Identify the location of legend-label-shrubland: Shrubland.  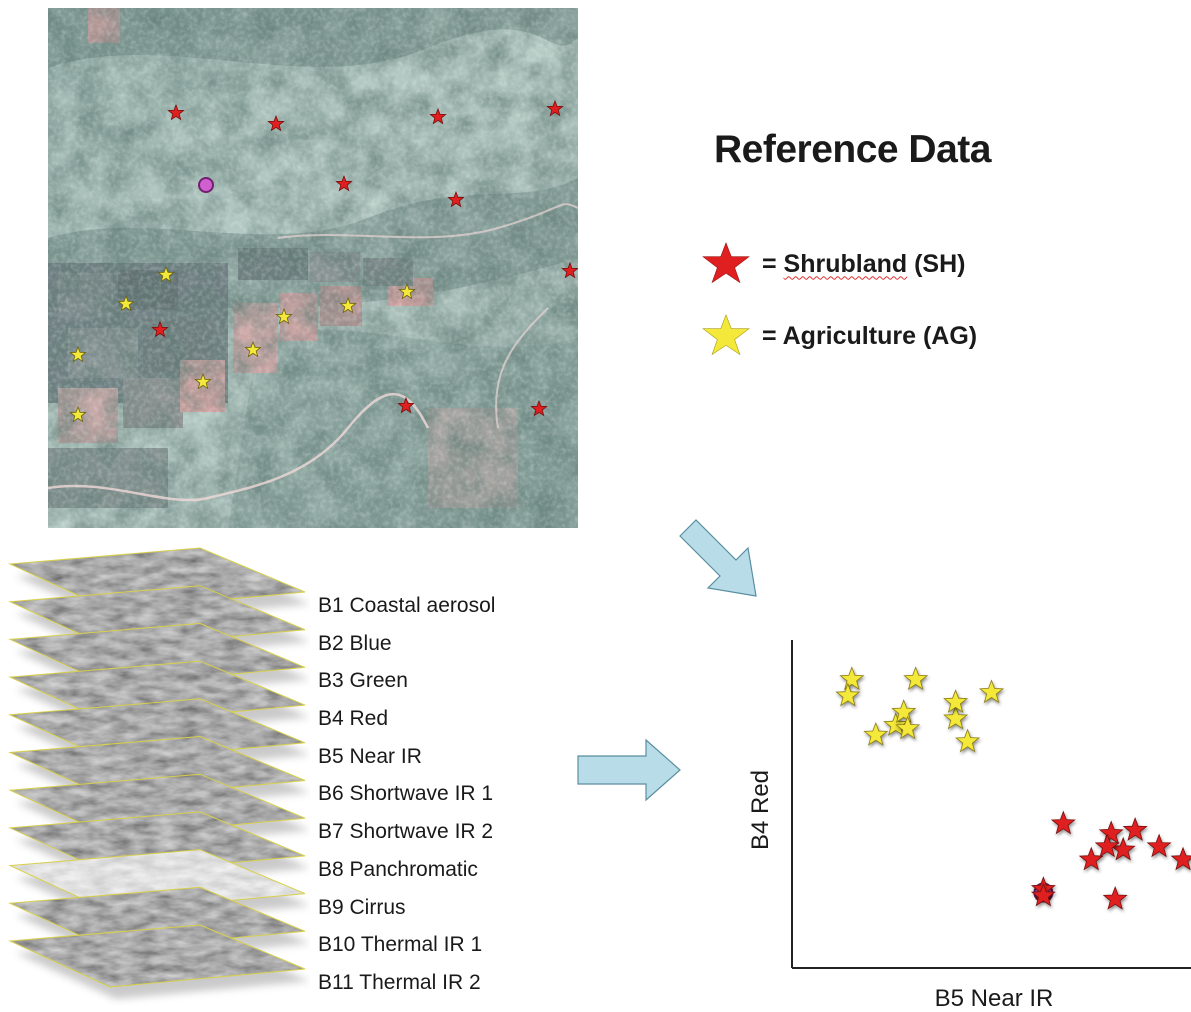
(845, 263).